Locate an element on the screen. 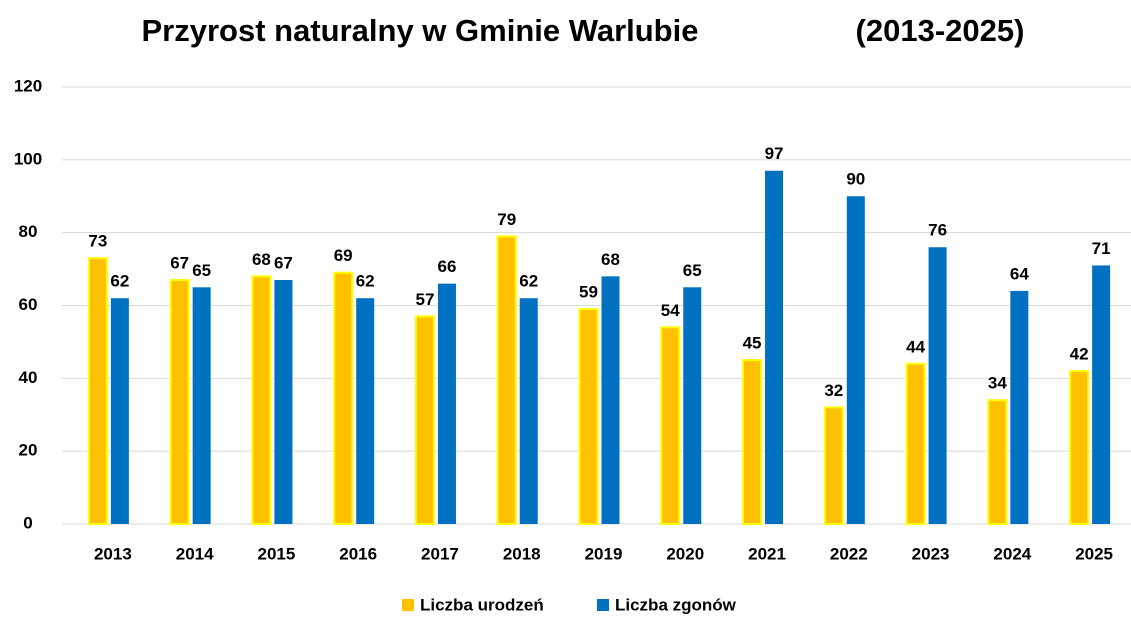  data-label: 34 is located at coordinates (997, 383).